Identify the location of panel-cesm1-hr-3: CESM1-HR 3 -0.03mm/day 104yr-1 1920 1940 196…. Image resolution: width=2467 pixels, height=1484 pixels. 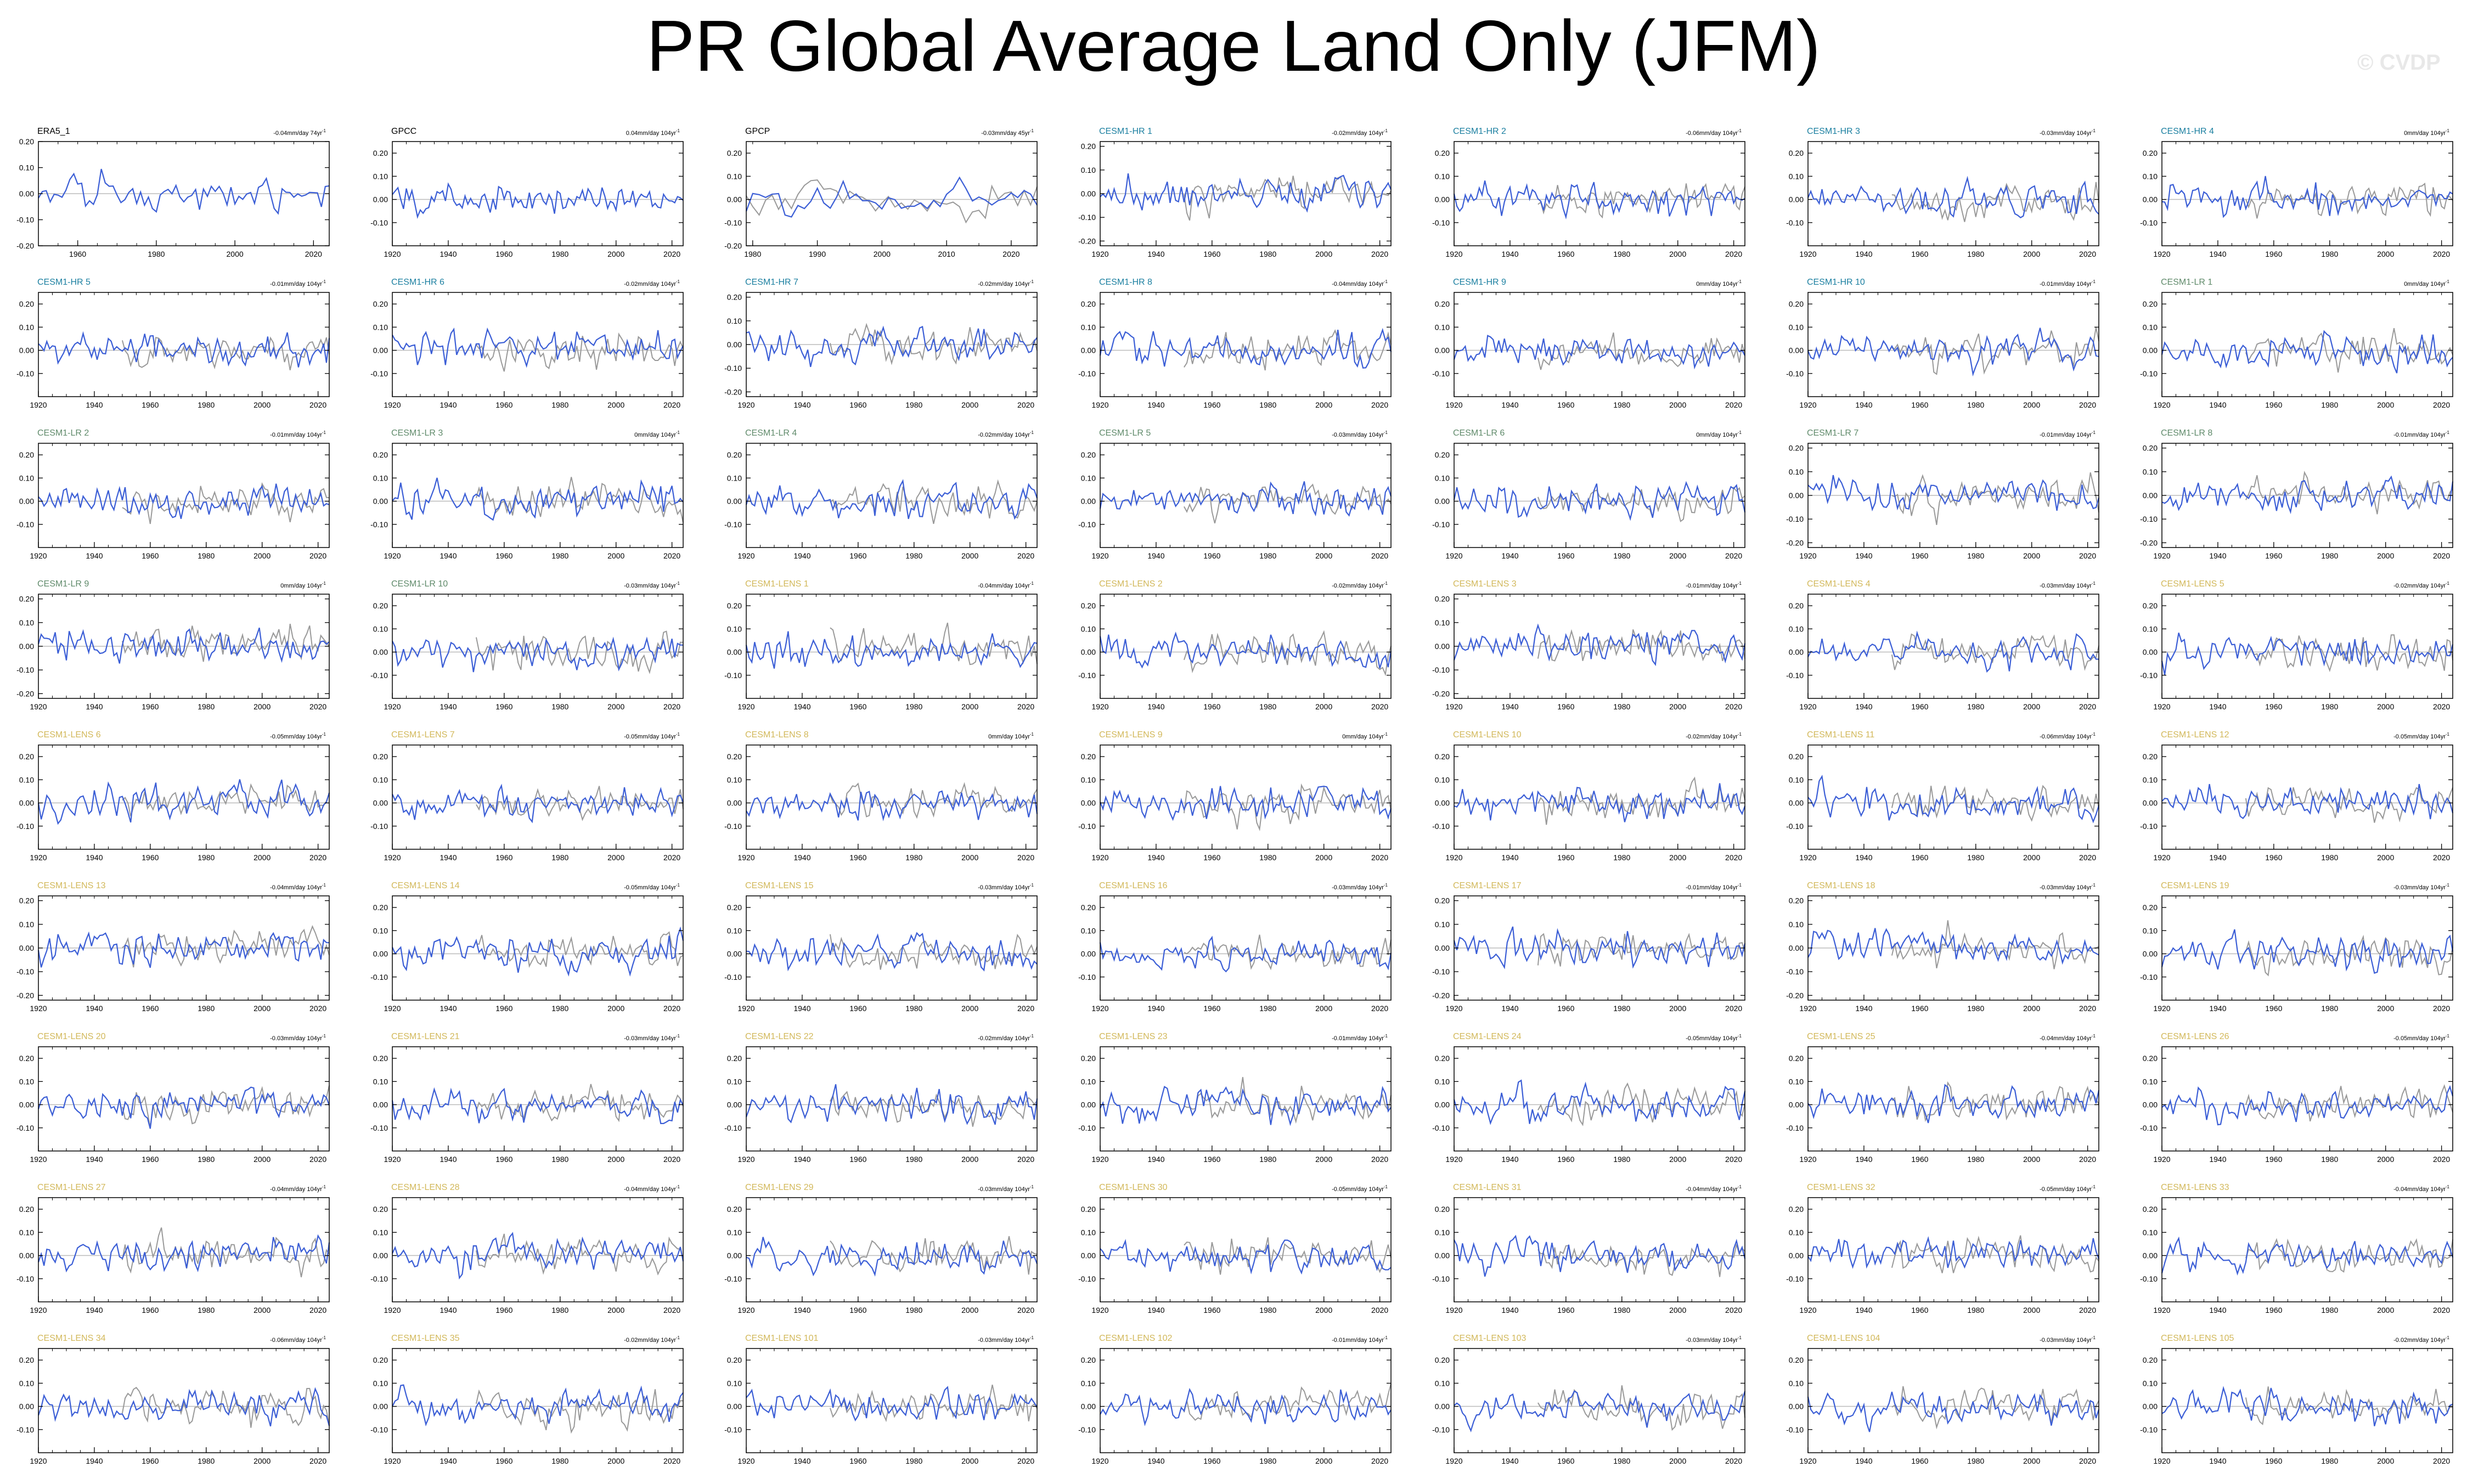
(1942, 192).